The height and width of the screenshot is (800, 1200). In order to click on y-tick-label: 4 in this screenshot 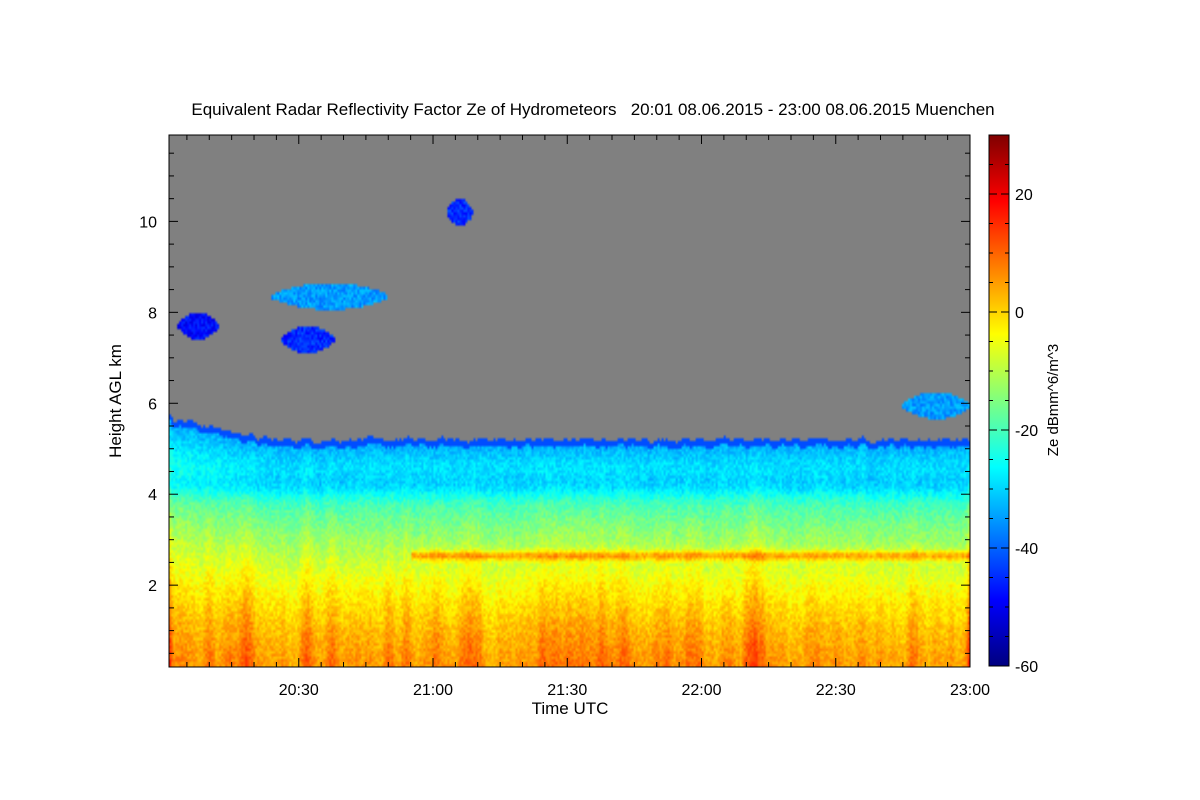, I will do `click(152, 495)`.